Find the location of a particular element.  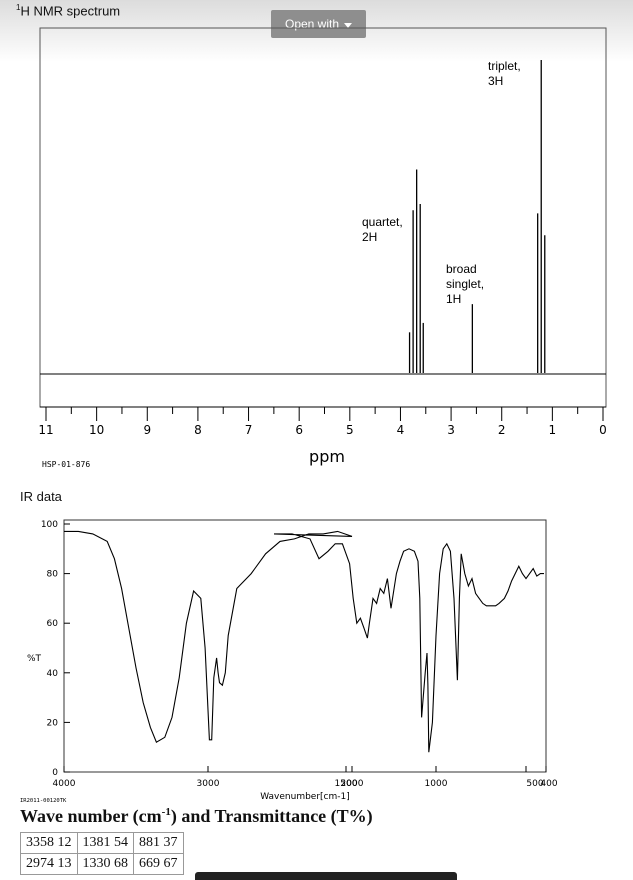

table-cell: 669 67 is located at coordinates (158, 864).